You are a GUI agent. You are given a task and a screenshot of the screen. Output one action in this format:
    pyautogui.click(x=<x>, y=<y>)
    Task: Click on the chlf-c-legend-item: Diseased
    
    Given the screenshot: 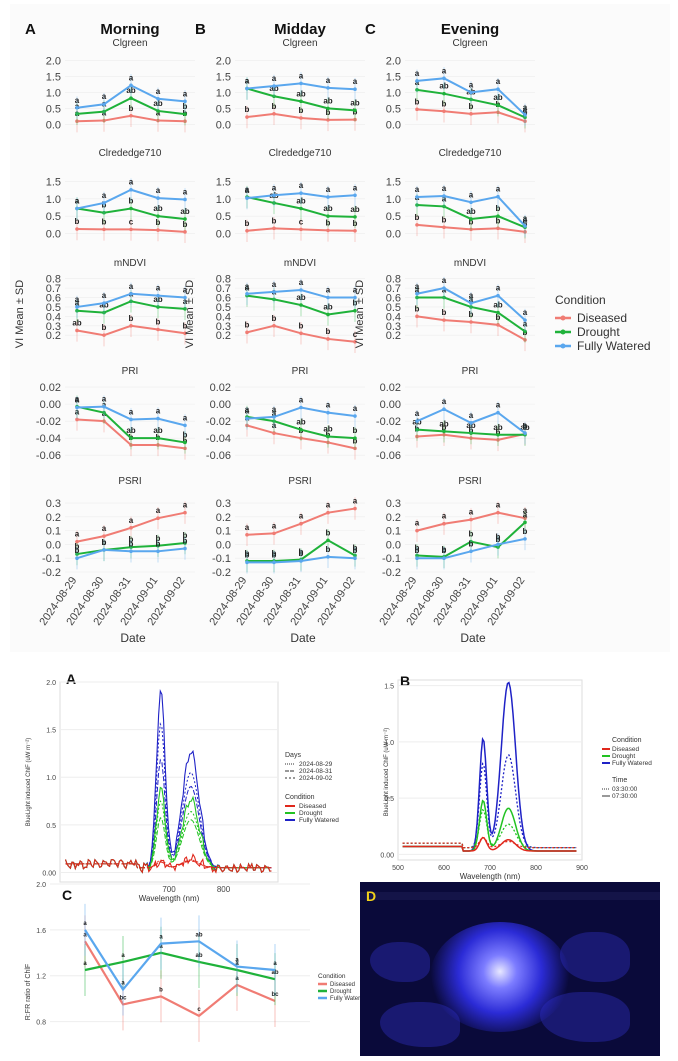 What is the action you would take?
    pyautogui.click(x=342, y=985)
    